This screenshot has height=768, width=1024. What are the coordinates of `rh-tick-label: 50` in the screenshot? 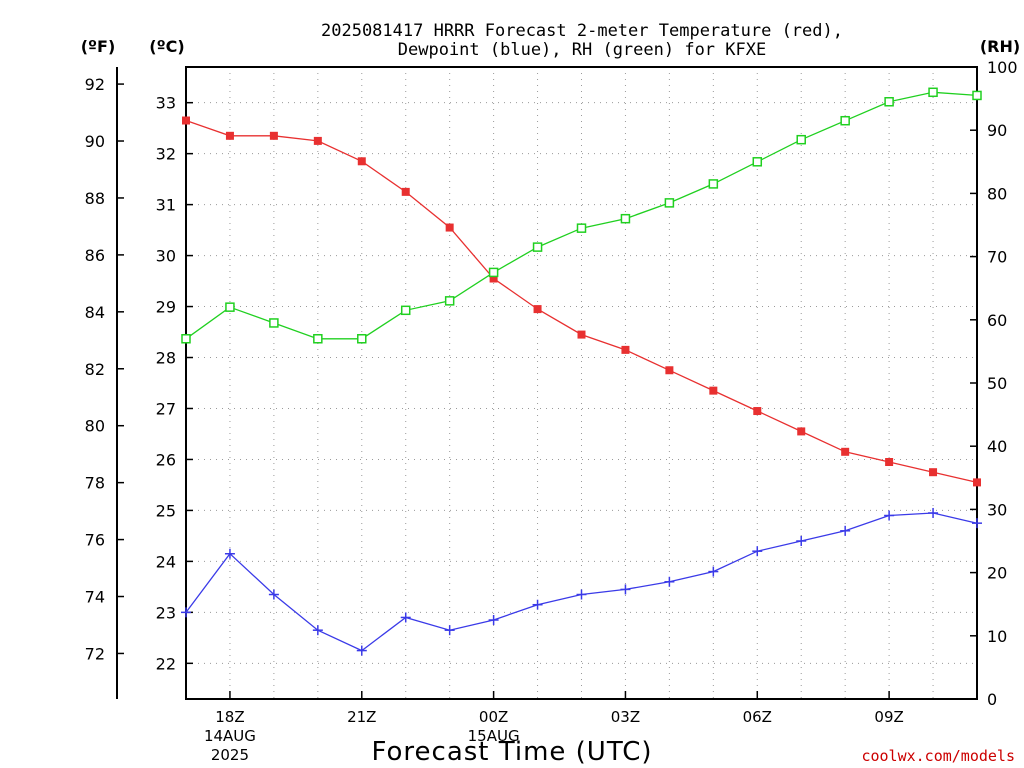 It's located at (997, 383).